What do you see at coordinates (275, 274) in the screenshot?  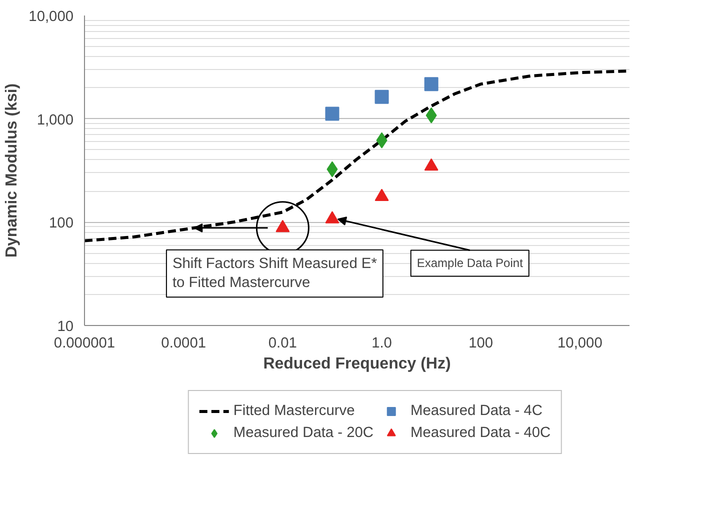 I see `annotation: Shift Factors Shift Measured E* to Fitted Mastercurve` at bounding box center [275, 274].